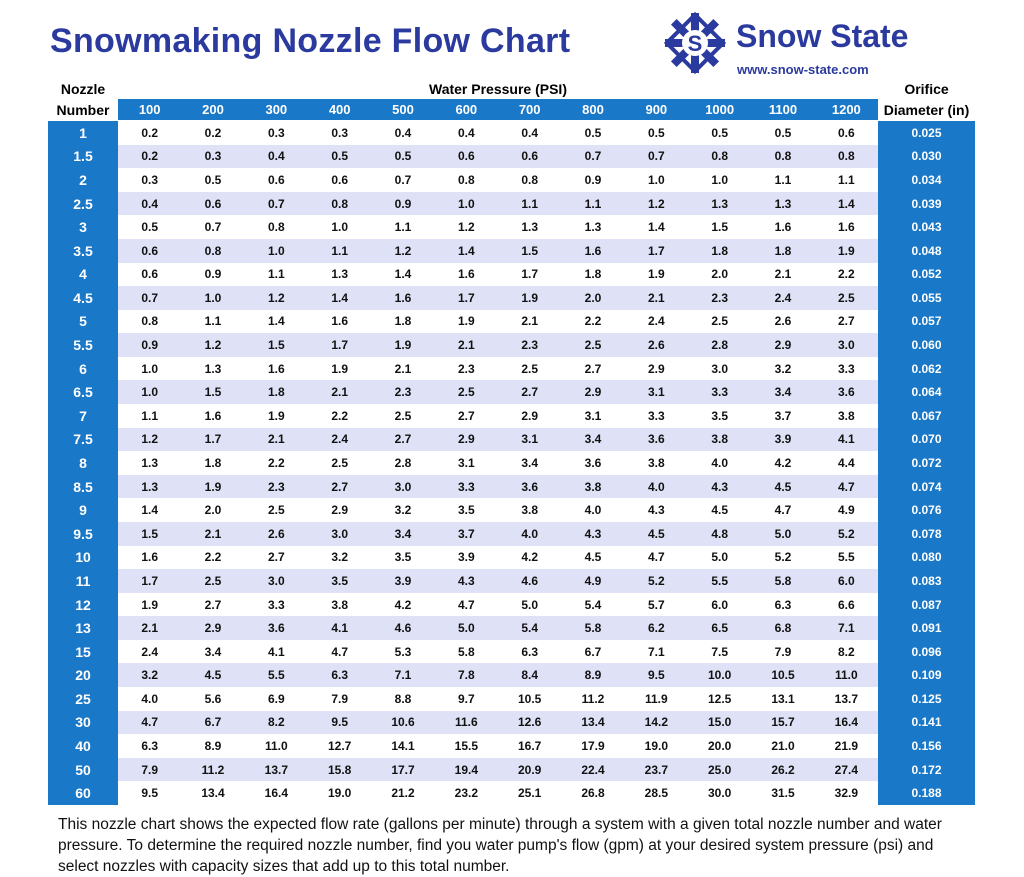  What do you see at coordinates (846, 746) in the screenshot?
I see `flow-value: 21.9` at bounding box center [846, 746].